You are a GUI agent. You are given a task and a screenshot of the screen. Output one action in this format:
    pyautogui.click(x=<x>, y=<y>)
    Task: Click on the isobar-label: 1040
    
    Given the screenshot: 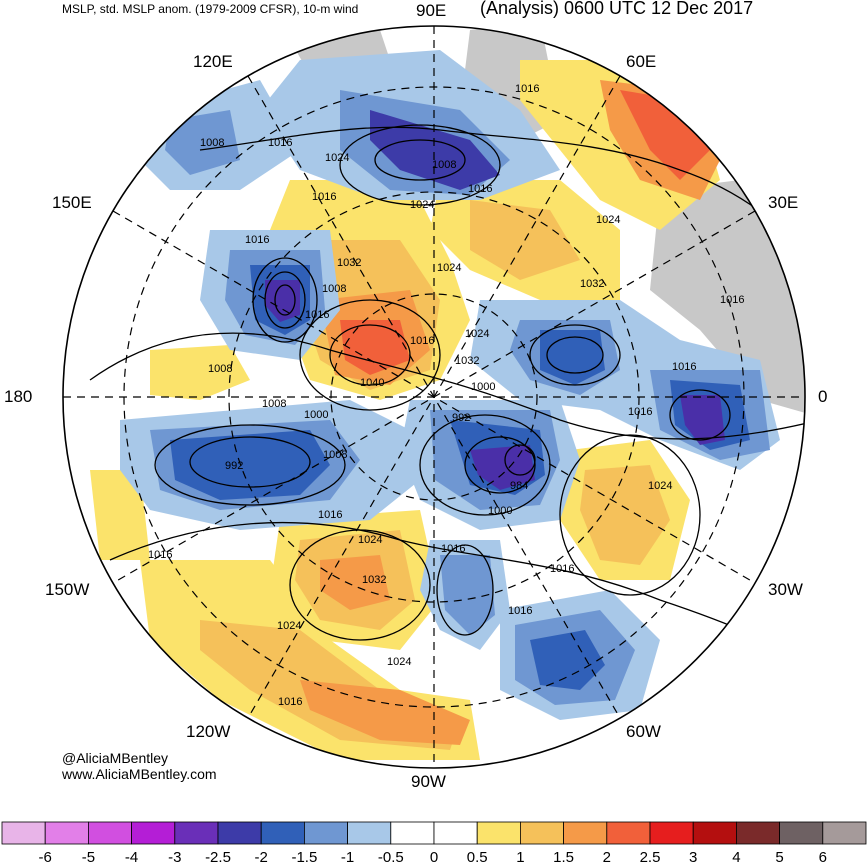 What is the action you would take?
    pyautogui.click(x=372, y=383)
    